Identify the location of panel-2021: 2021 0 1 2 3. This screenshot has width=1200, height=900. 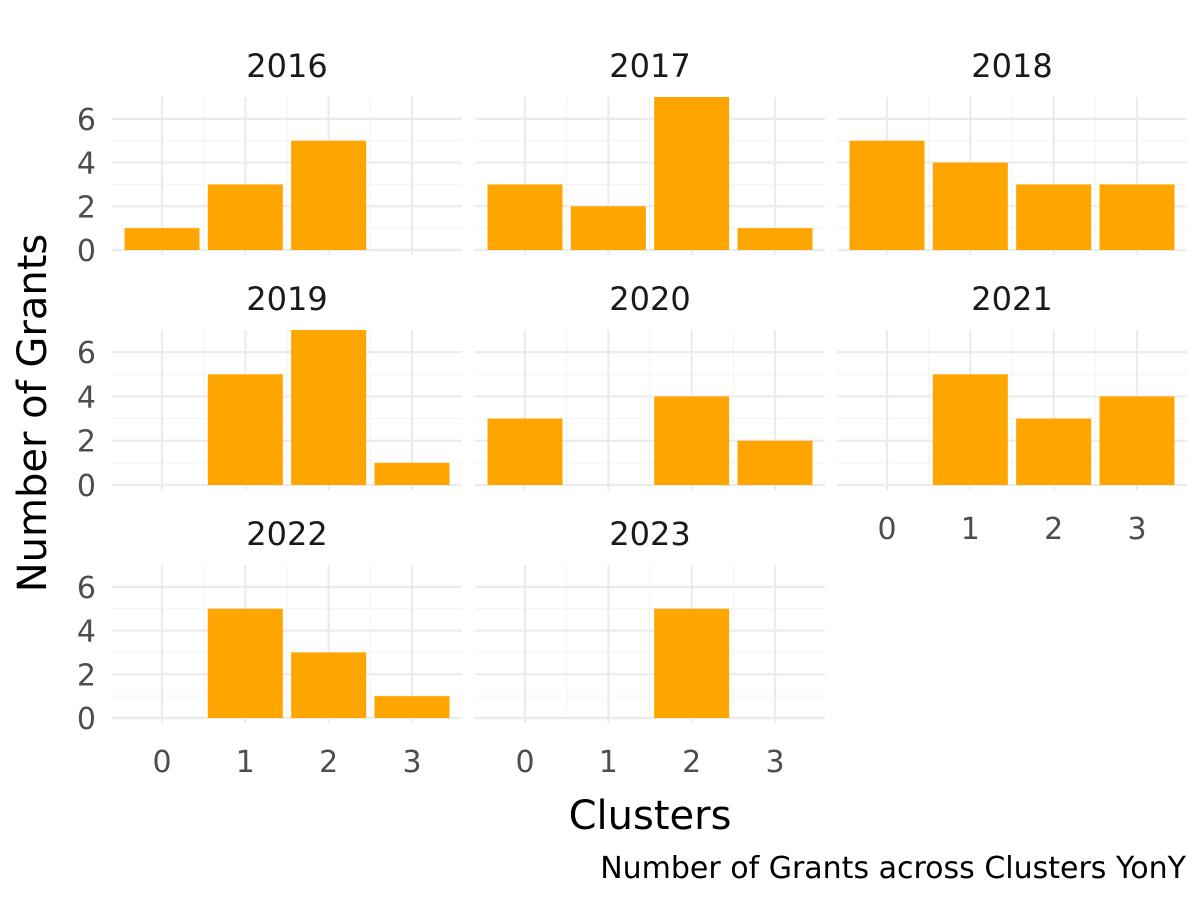
(1012, 413).